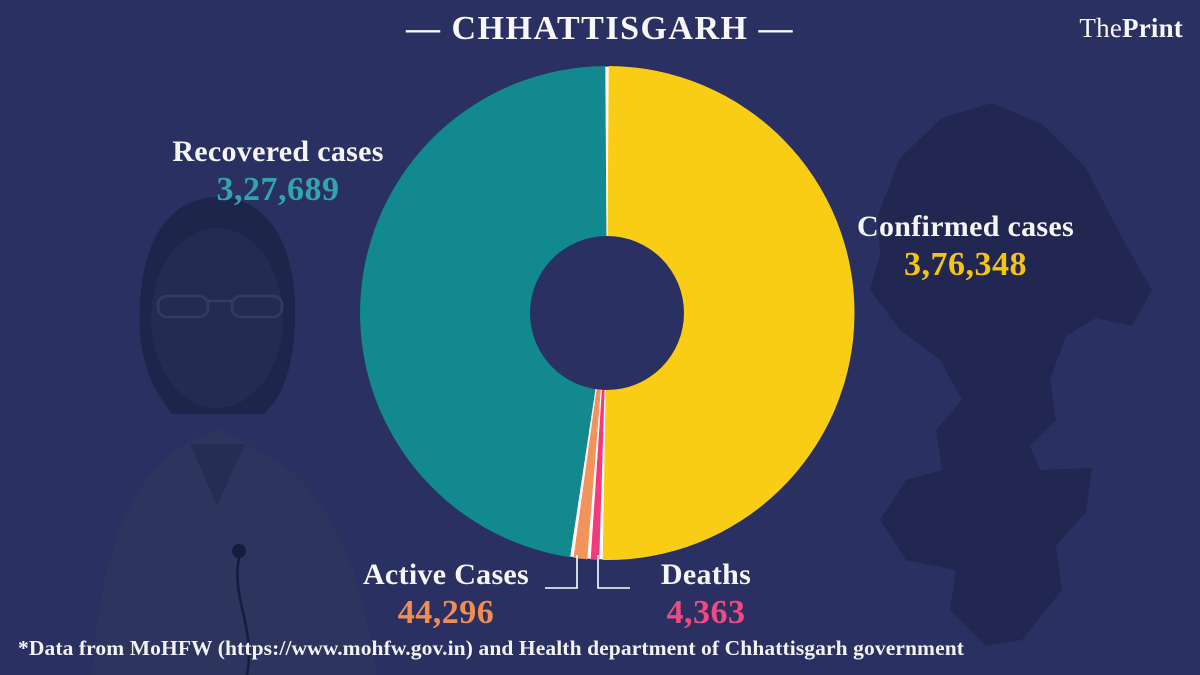 The width and height of the screenshot is (1200, 675). What do you see at coordinates (965, 264) in the screenshot?
I see `confirmed-cases-value: 3,76,348` at bounding box center [965, 264].